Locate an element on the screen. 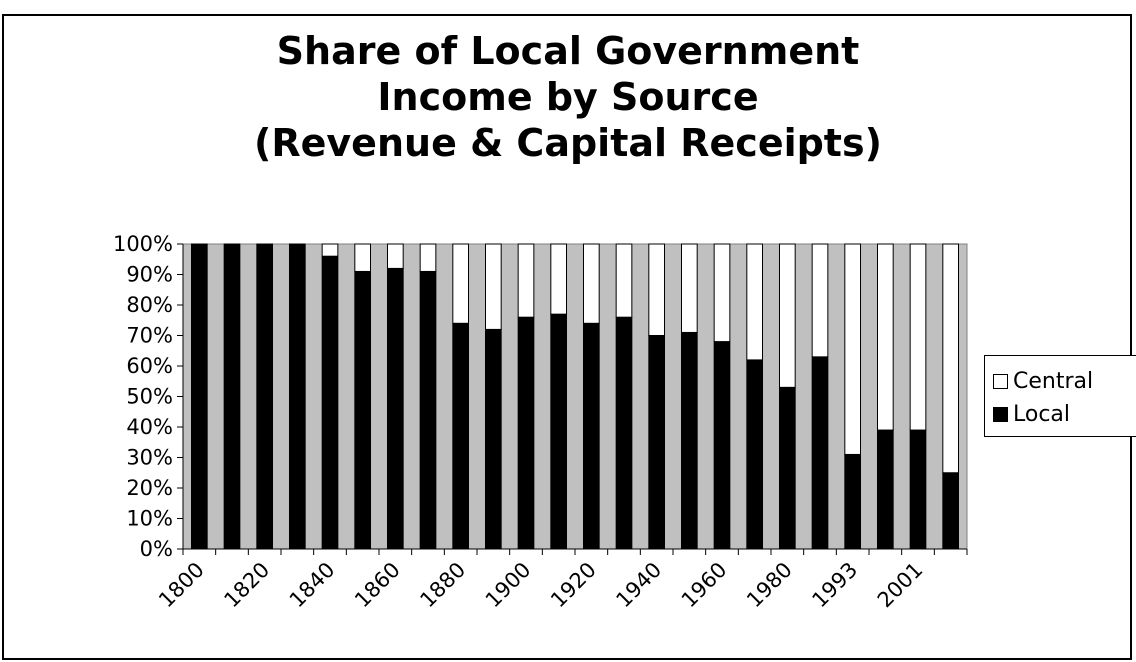  y-axis: 0% 10% 20% 30% 40% 50% 60% 70% 80% 90% 100% is located at coordinates (148, 396).